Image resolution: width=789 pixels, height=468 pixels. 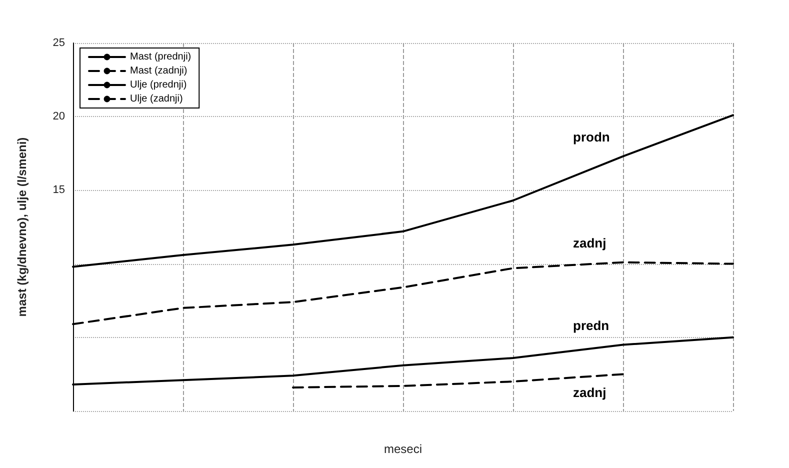 What do you see at coordinates (161, 57) in the screenshot?
I see `legend-label: Mast (prednji)` at bounding box center [161, 57].